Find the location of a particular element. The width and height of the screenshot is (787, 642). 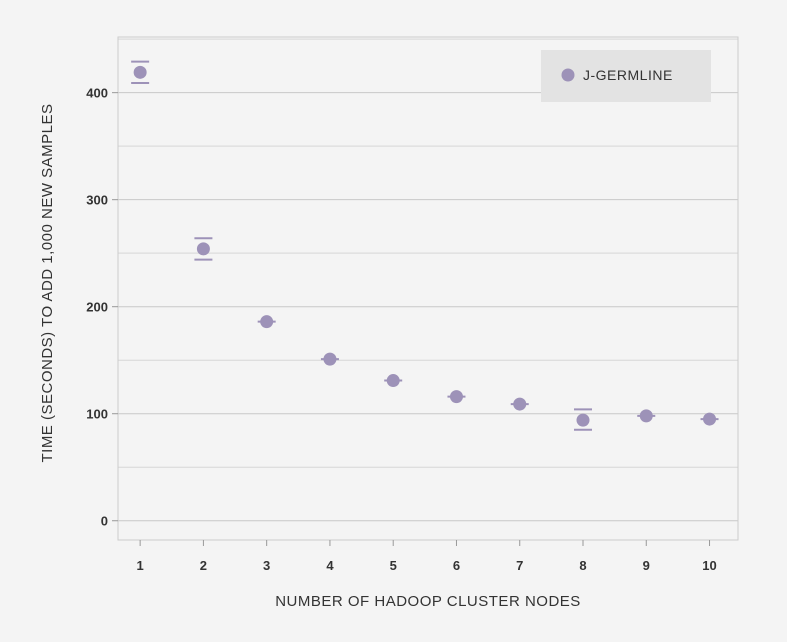

y-tick-label: 0 is located at coordinates (104, 521).